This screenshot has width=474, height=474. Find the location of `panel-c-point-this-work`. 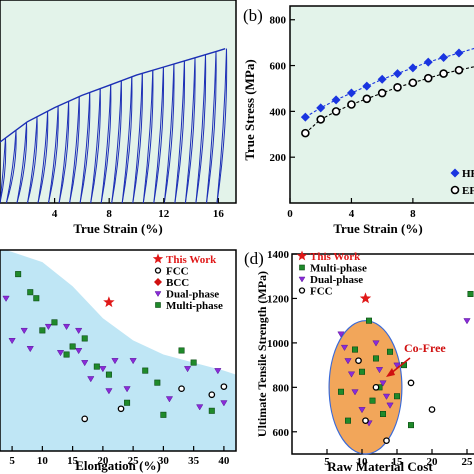

panel-c-point-this-work is located at coordinates (109, 302).